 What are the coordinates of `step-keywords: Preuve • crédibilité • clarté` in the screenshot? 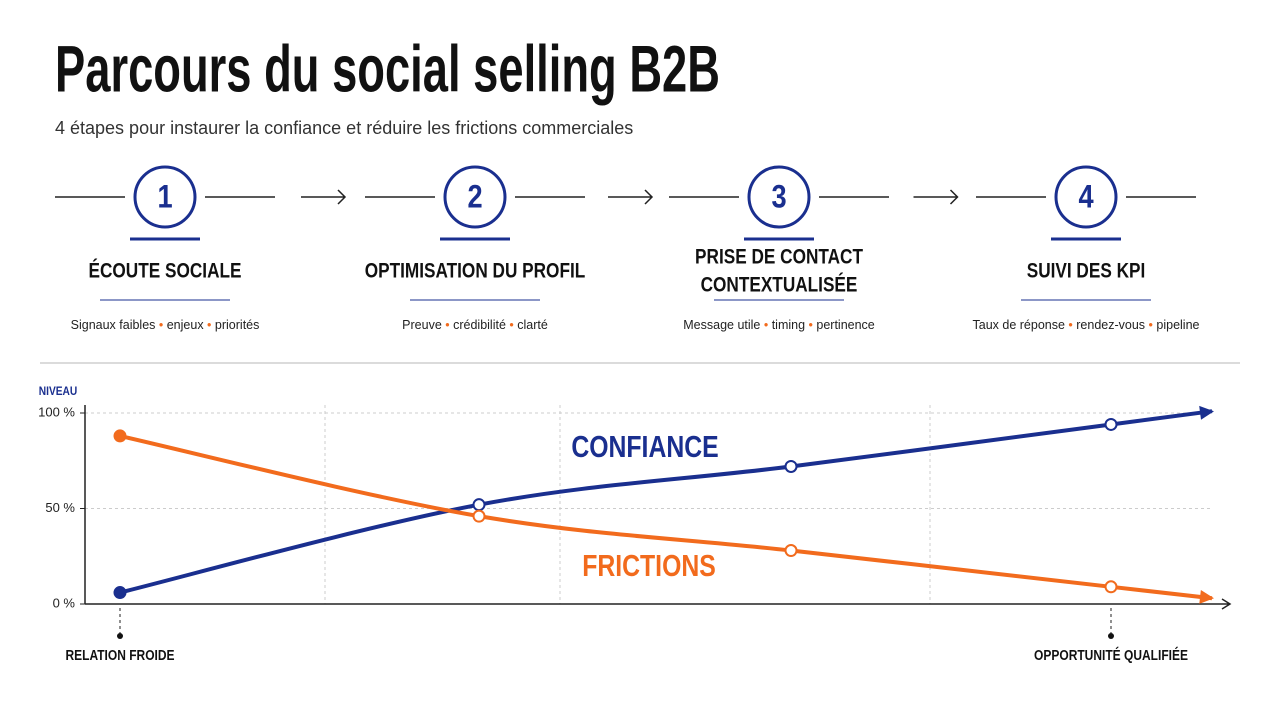 It's located at (475, 325).